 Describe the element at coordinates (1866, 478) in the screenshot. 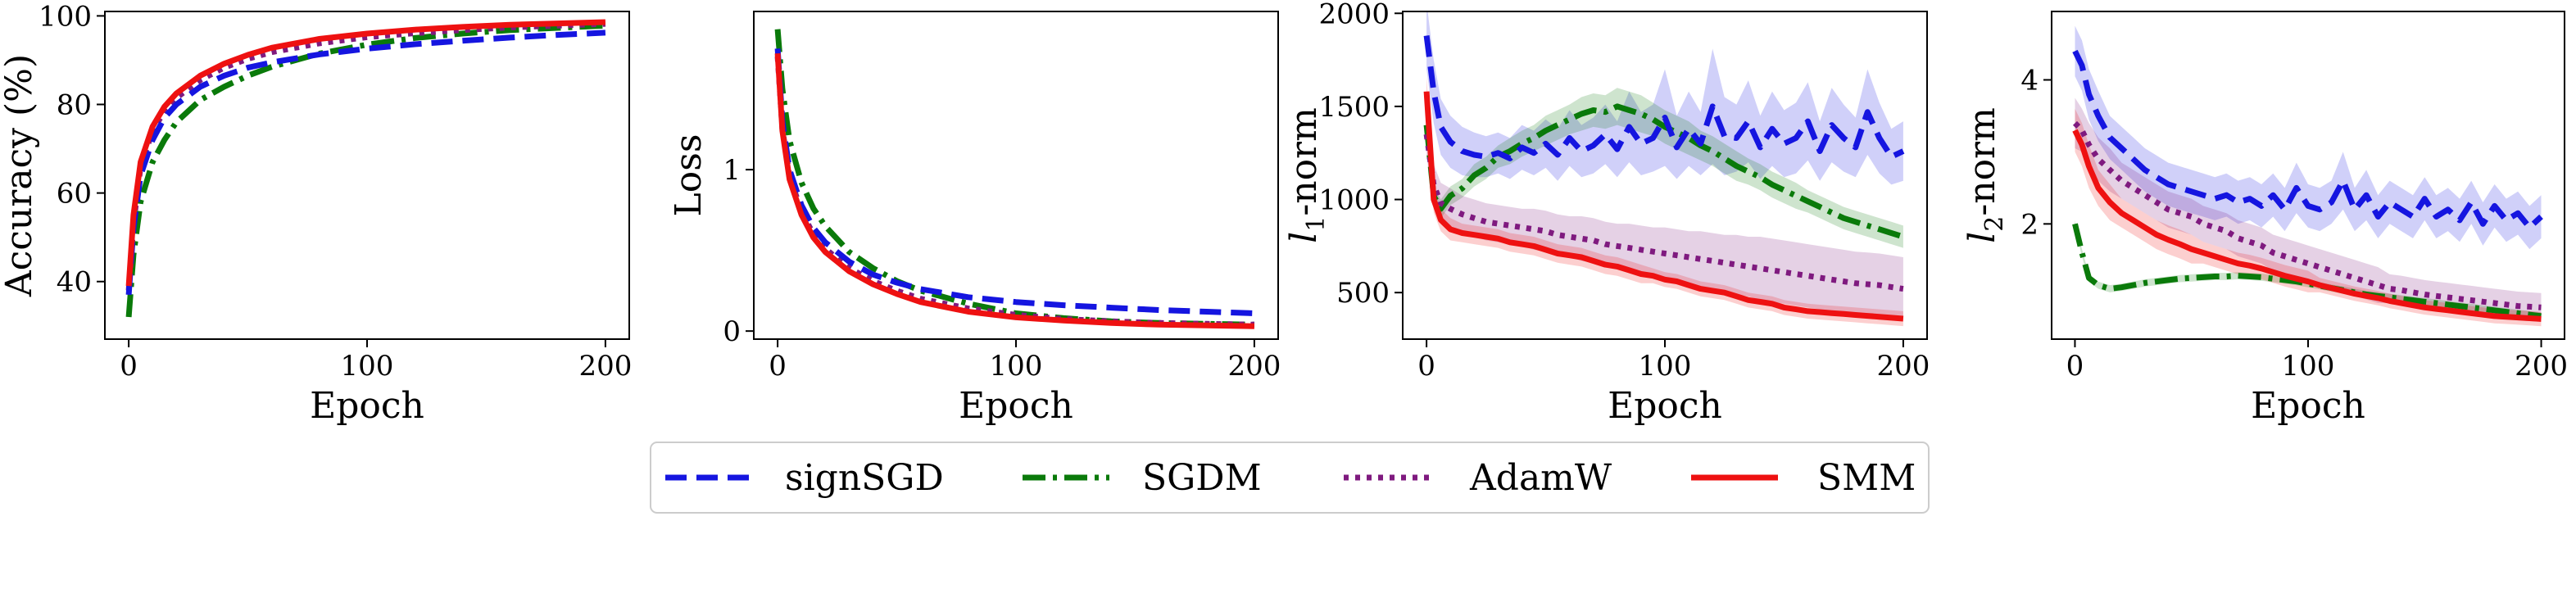

I see `legend-label-SMM: SMM` at that location.